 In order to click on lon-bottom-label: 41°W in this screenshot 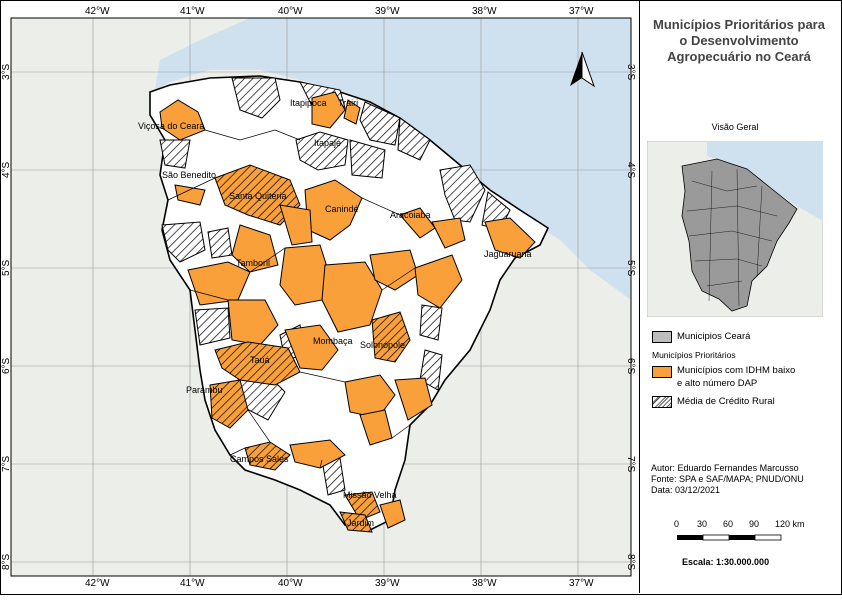, I will do `click(192, 583)`.